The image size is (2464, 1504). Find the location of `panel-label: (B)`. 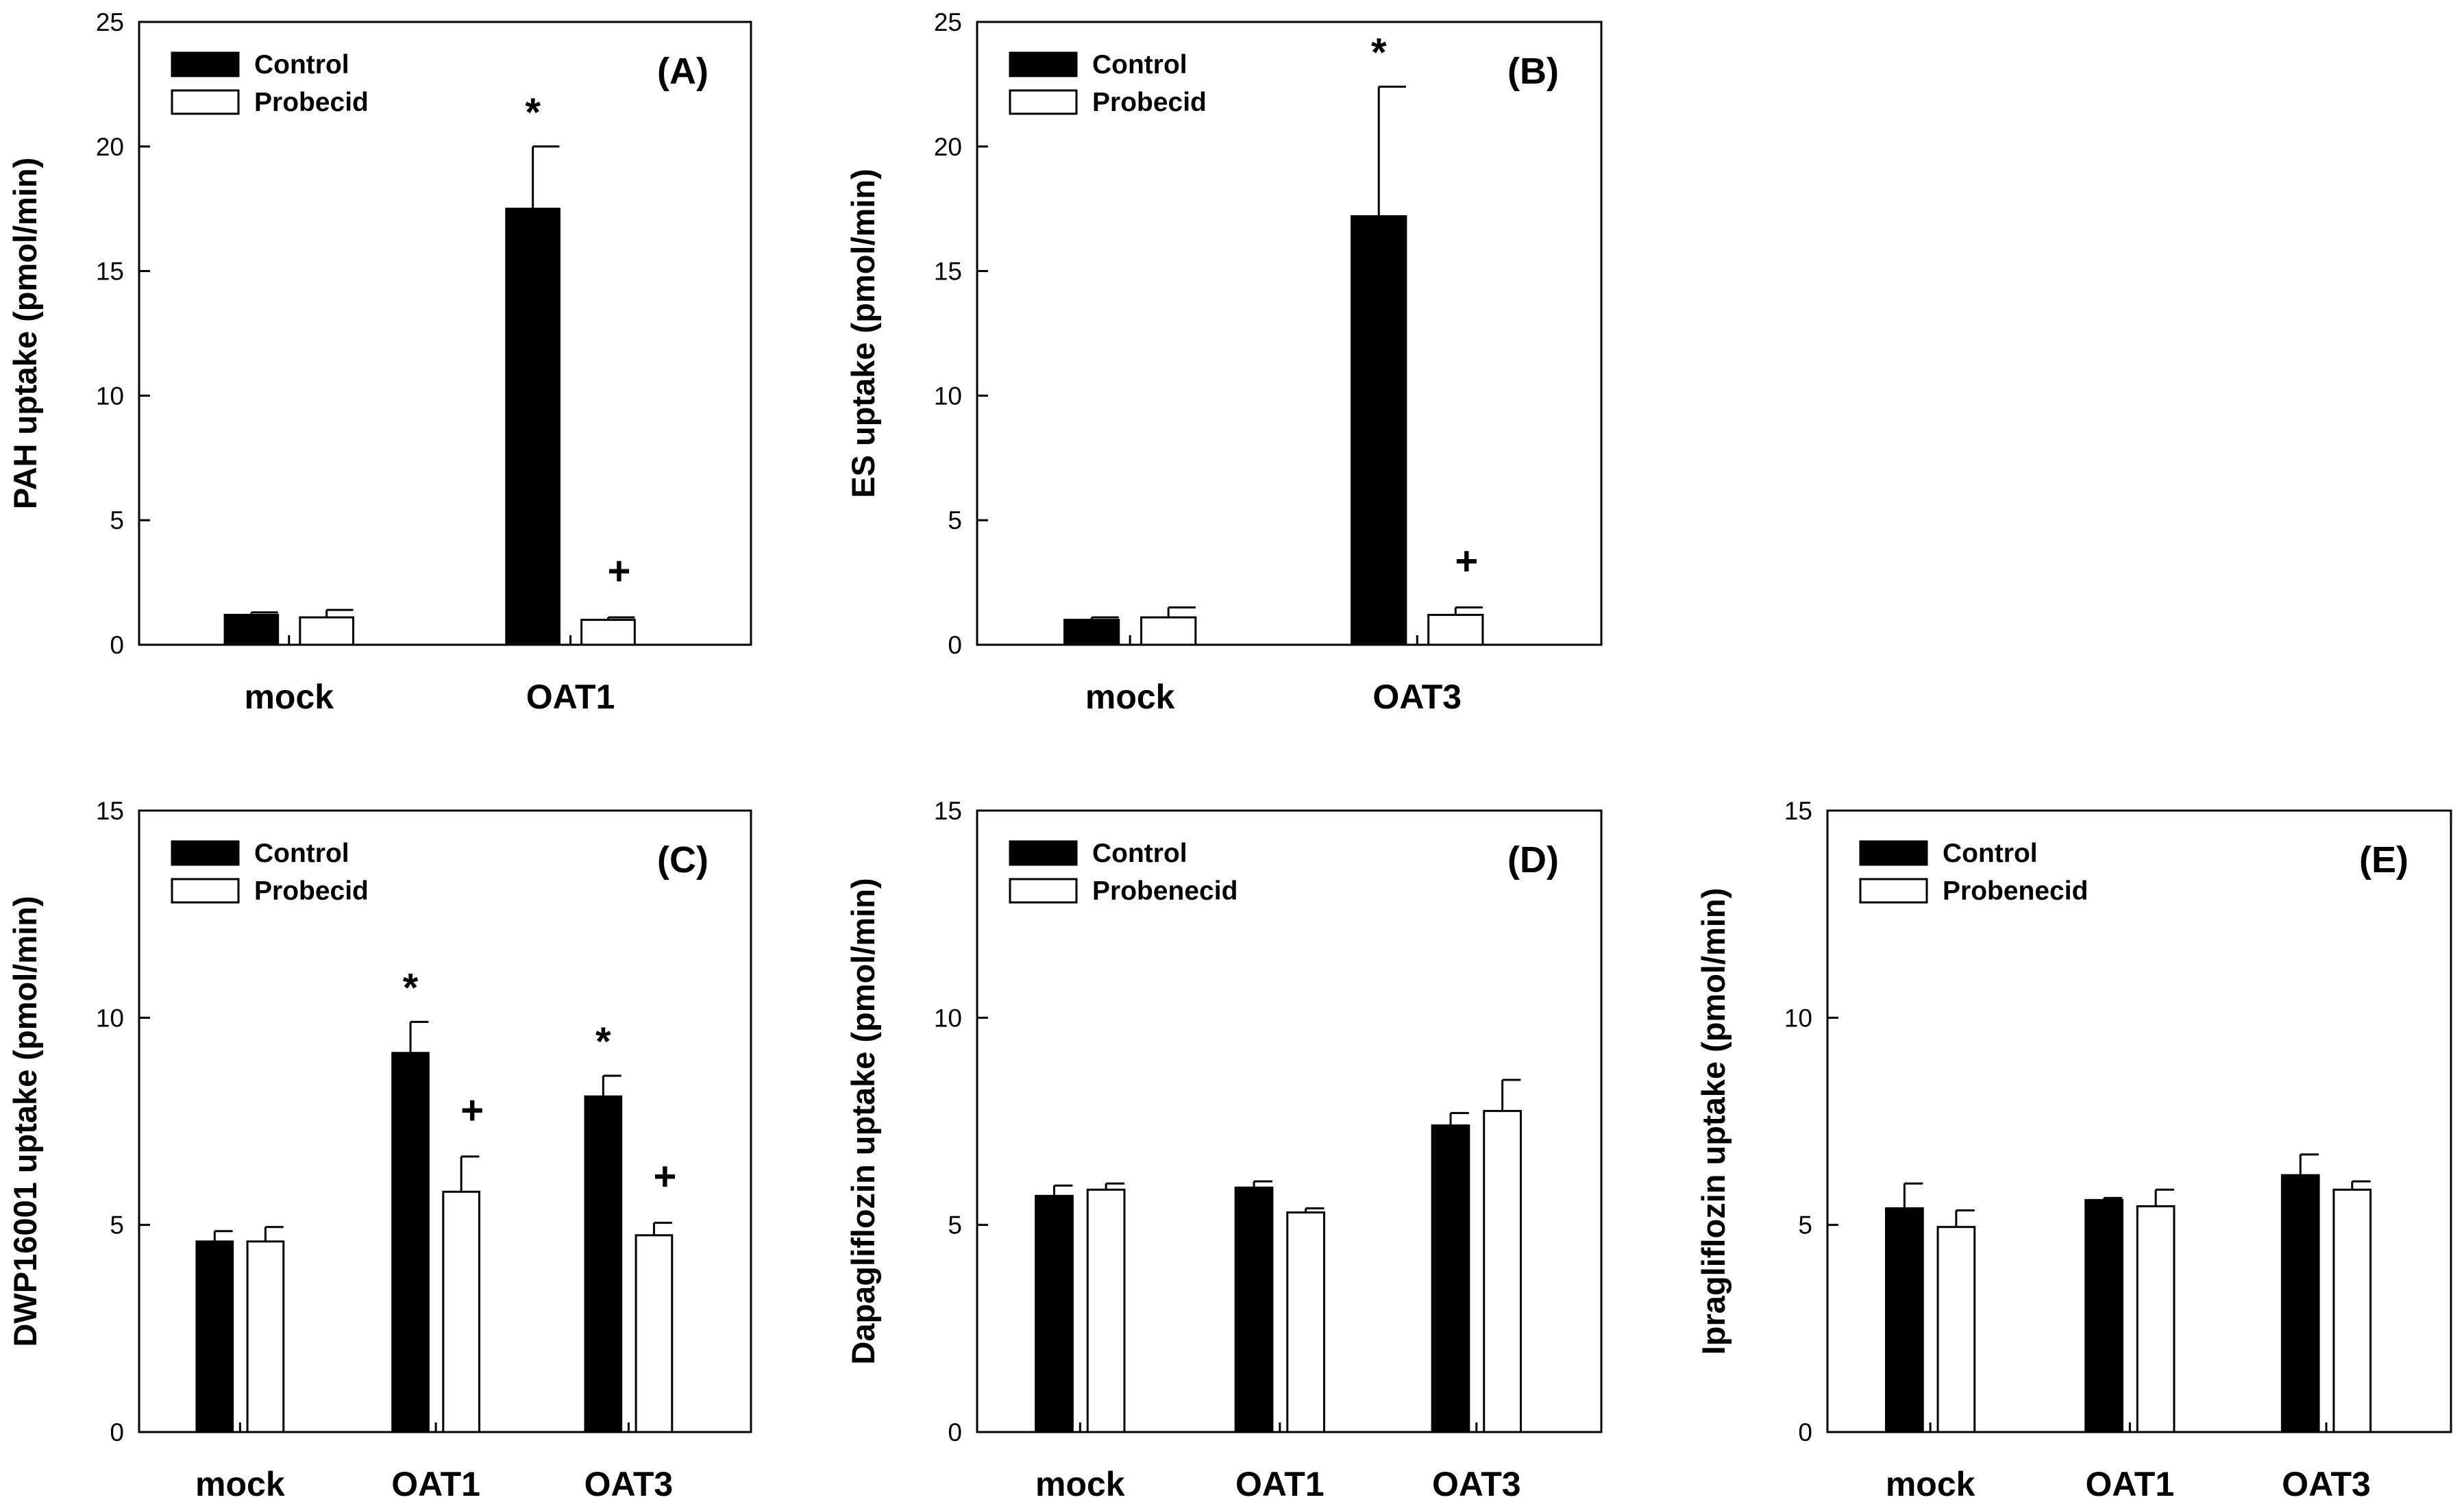

panel-label: (B) is located at coordinates (1533, 71).